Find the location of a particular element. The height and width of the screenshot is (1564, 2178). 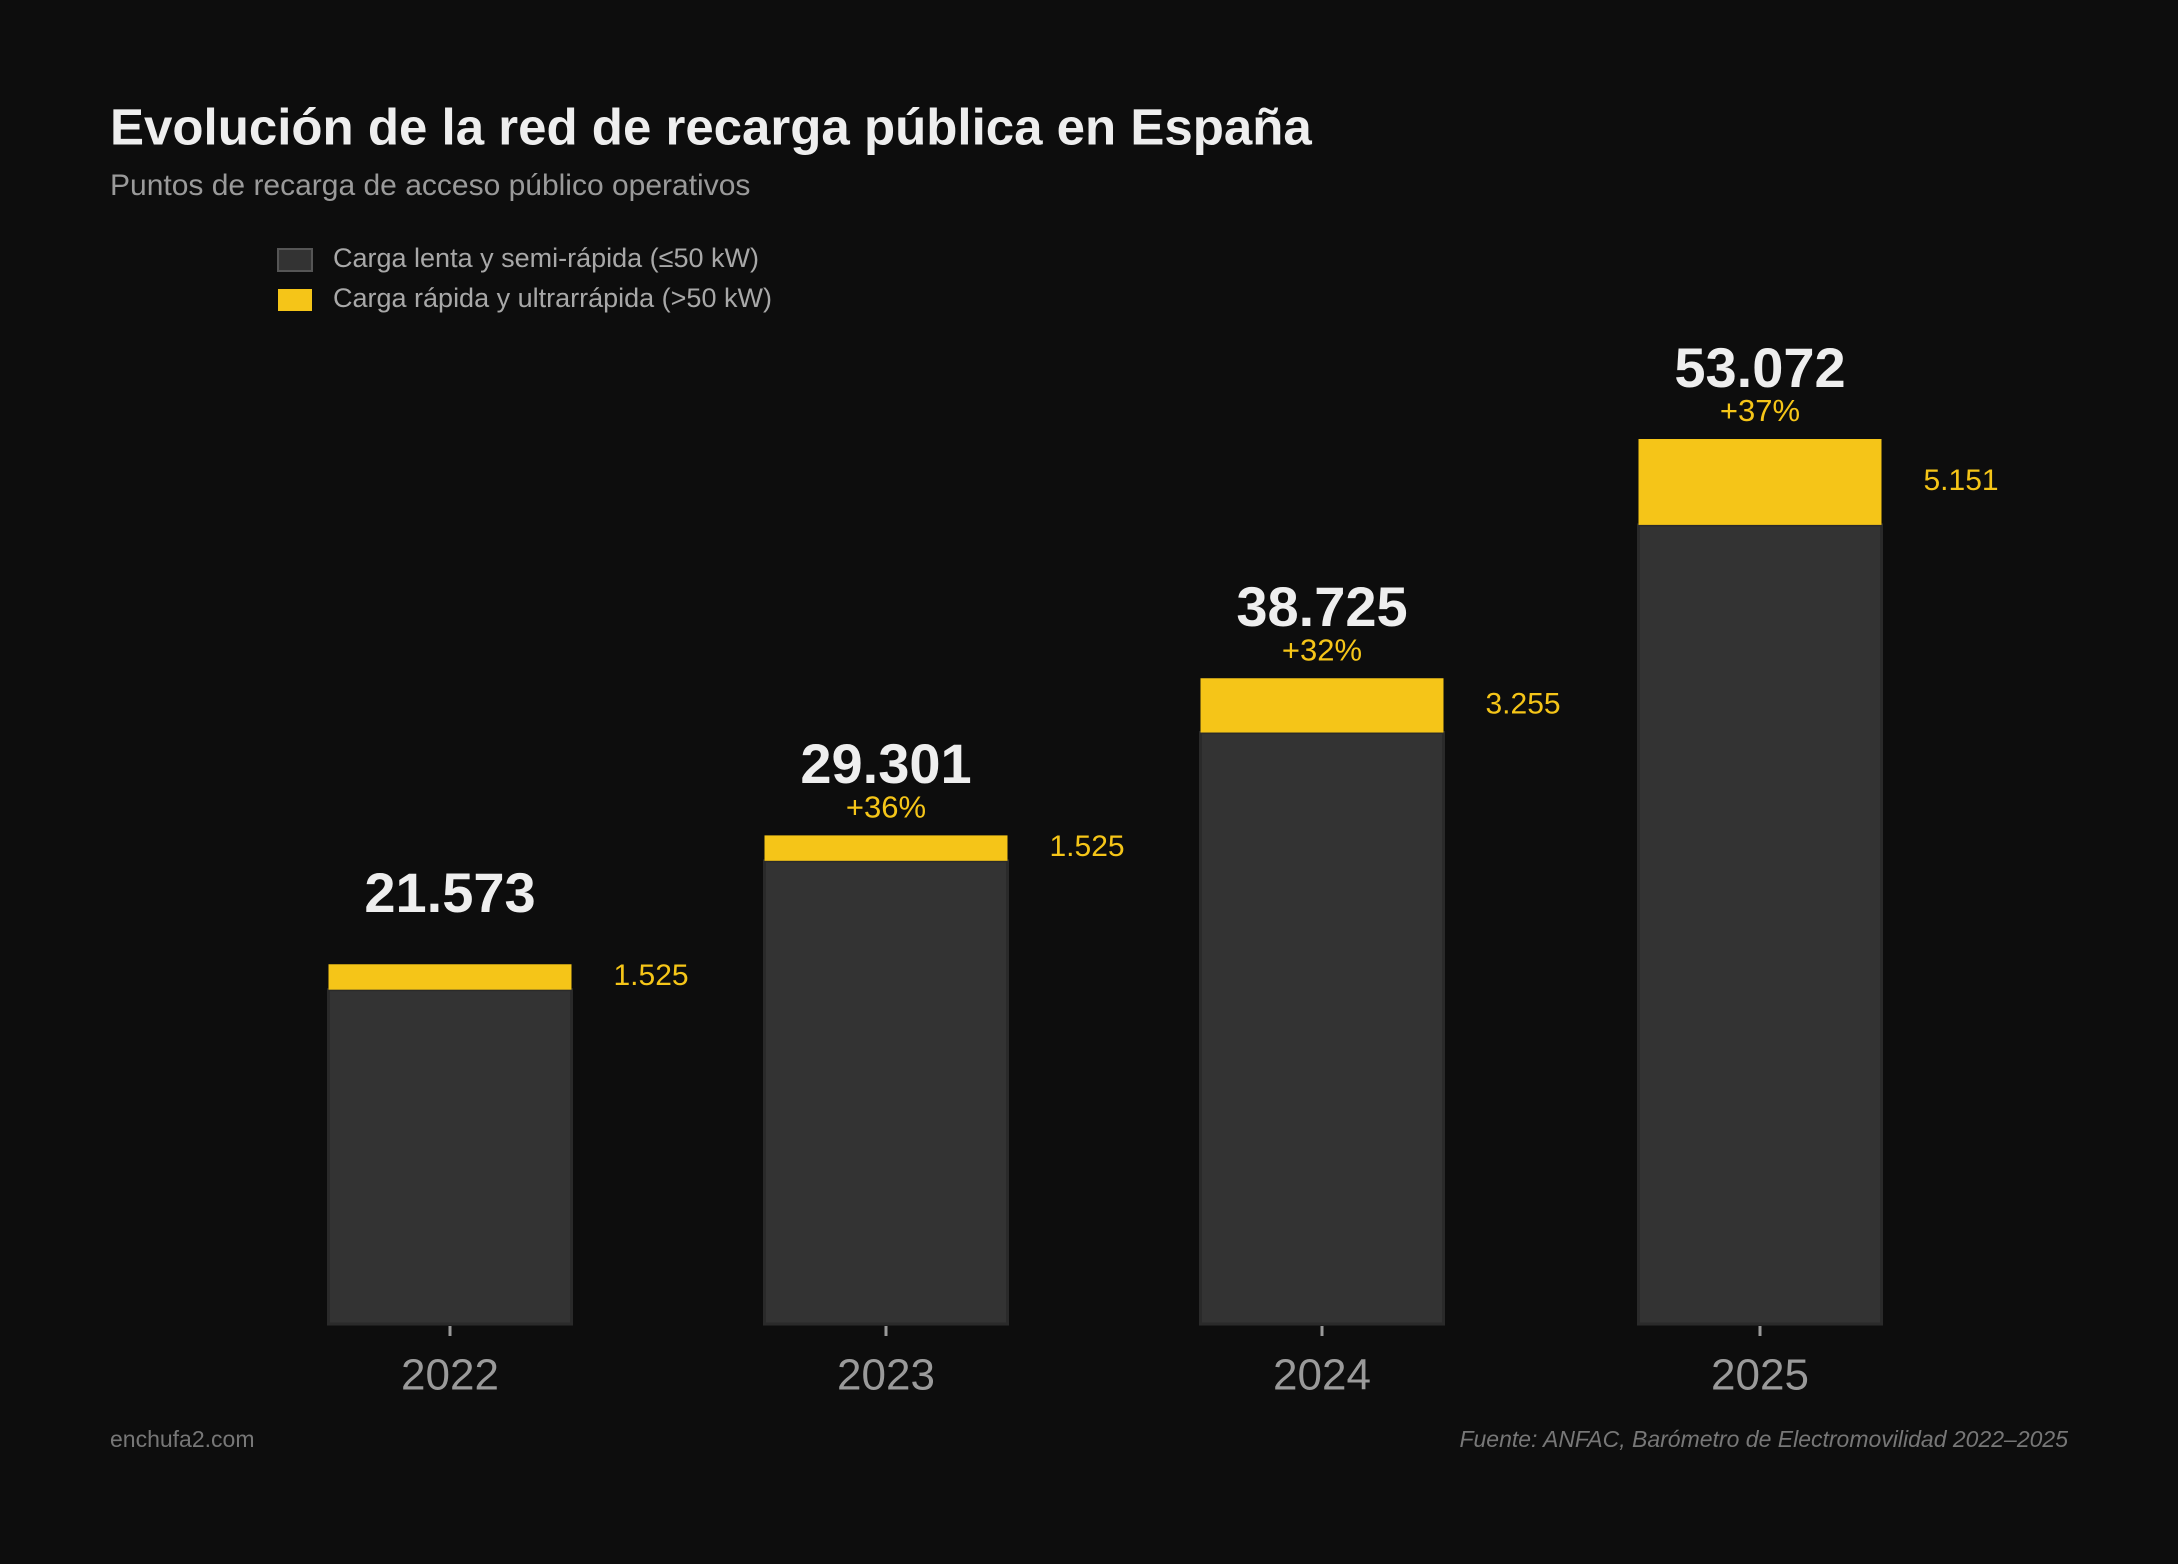

x-tick-label: 2024 is located at coordinates (1322, 1375).